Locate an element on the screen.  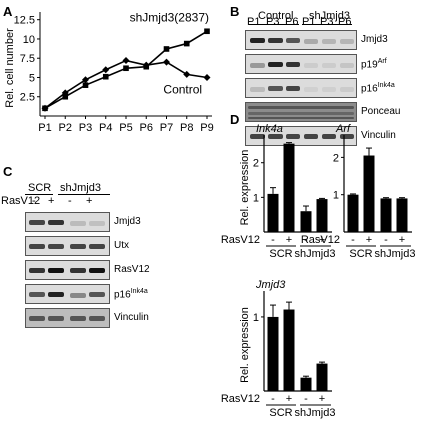
chart-title: Jmjd3 is located at coordinates (270, 285).